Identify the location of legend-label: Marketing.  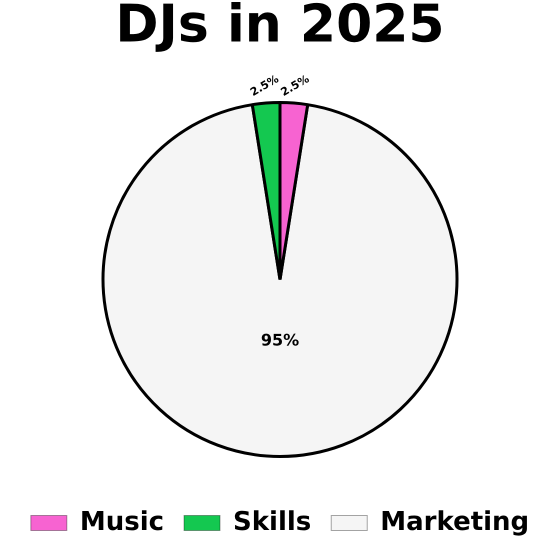
(455, 521).